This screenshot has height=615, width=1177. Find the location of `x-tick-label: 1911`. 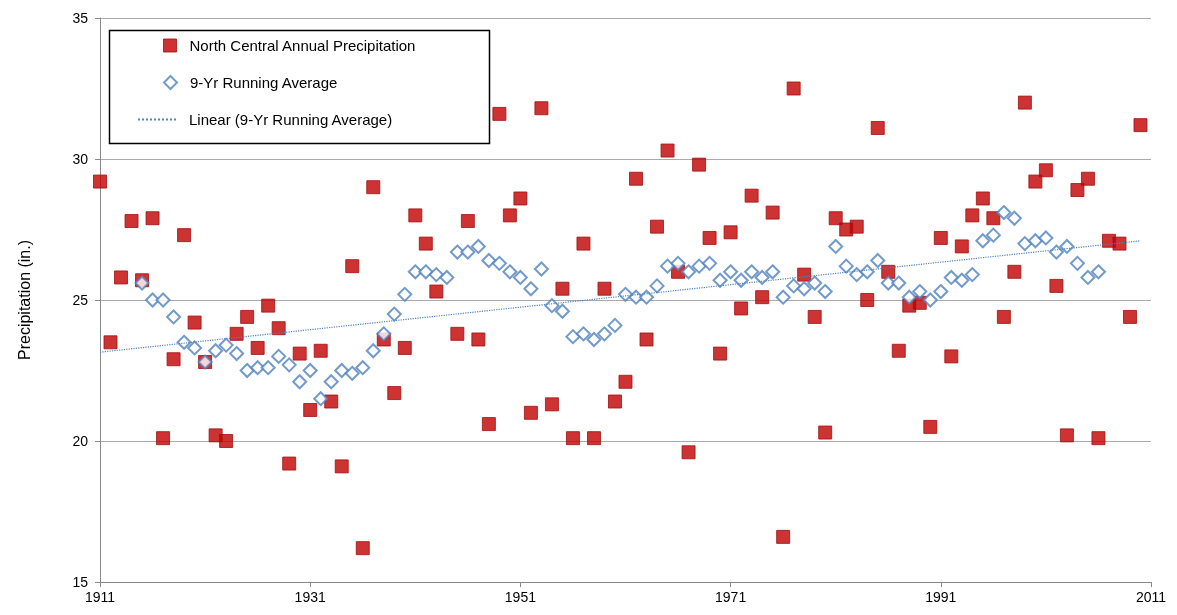

x-tick-label: 1911 is located at coordinates (100, 597).